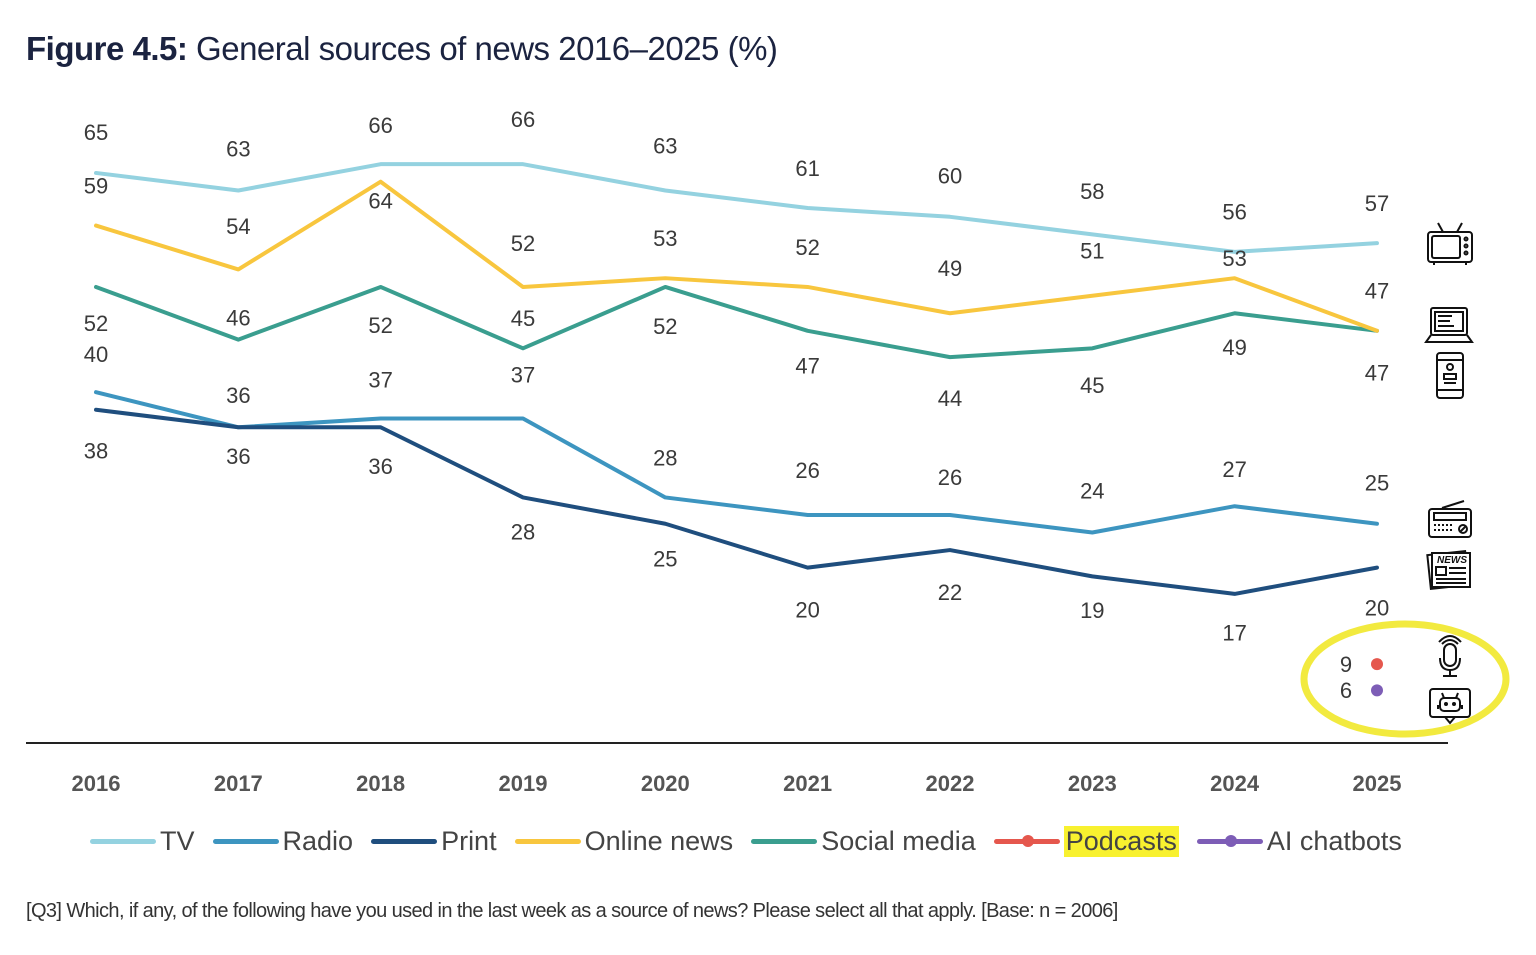 This screenshot has width=1536, height=955. I want to click on data-point-ai-chatbots, so click(1377, 690).